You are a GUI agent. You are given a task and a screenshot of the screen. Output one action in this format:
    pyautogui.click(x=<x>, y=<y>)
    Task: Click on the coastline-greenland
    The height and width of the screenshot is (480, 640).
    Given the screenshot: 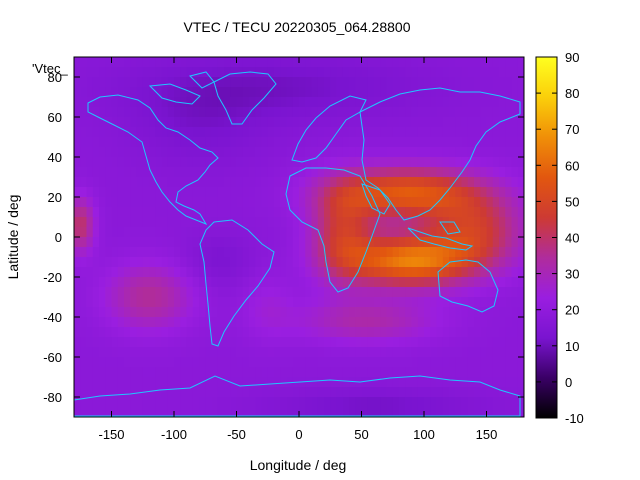 What is the action you would take?
    pyautogui.click(x=245, y=98)
    